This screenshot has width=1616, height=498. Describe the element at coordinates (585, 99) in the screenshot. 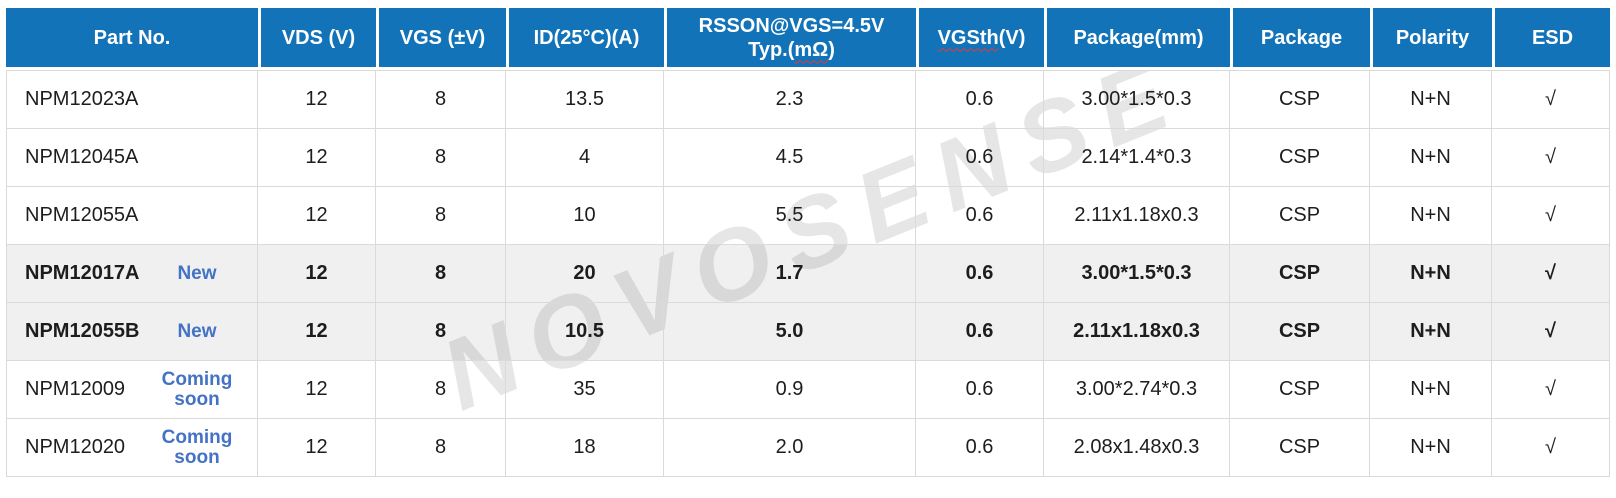

I see `cell-id-25c: 13.5` at that location.